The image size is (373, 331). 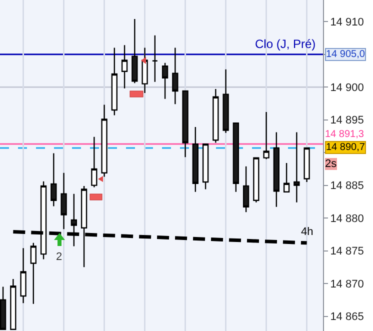 What do you see at coordinates (307, 232) in the screenshot?
I see `series-label: 4h` at bounding box center [307, 232].